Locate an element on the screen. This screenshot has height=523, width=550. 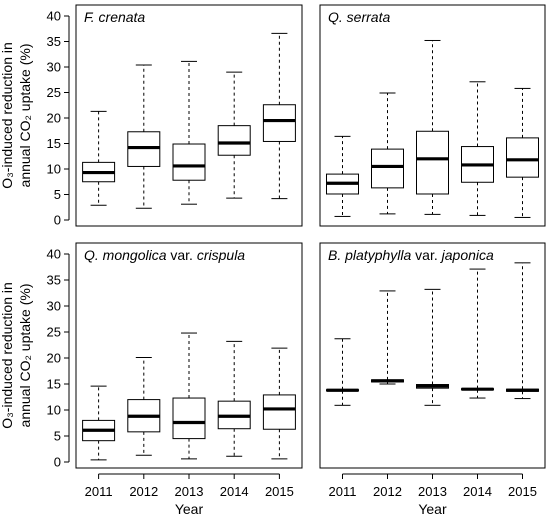
panel-title-species: F. crenata is located at coordinates (114, 17).